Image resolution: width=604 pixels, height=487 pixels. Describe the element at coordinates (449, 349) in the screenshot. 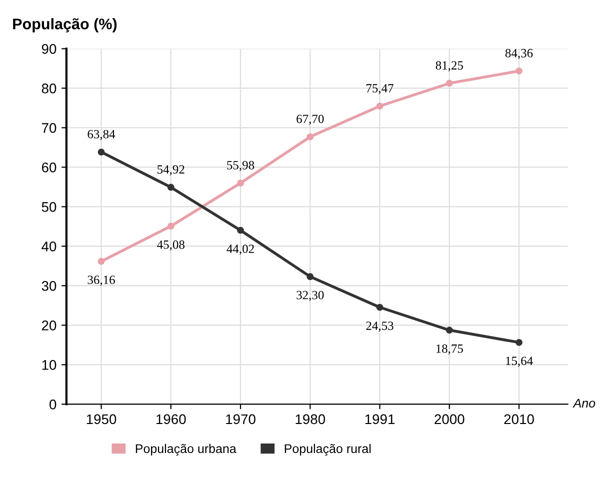

I see `data-label: 18,75` at that location.